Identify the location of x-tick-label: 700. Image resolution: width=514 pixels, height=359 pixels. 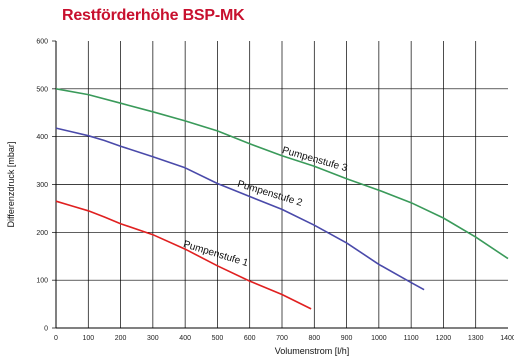
(282, 338).